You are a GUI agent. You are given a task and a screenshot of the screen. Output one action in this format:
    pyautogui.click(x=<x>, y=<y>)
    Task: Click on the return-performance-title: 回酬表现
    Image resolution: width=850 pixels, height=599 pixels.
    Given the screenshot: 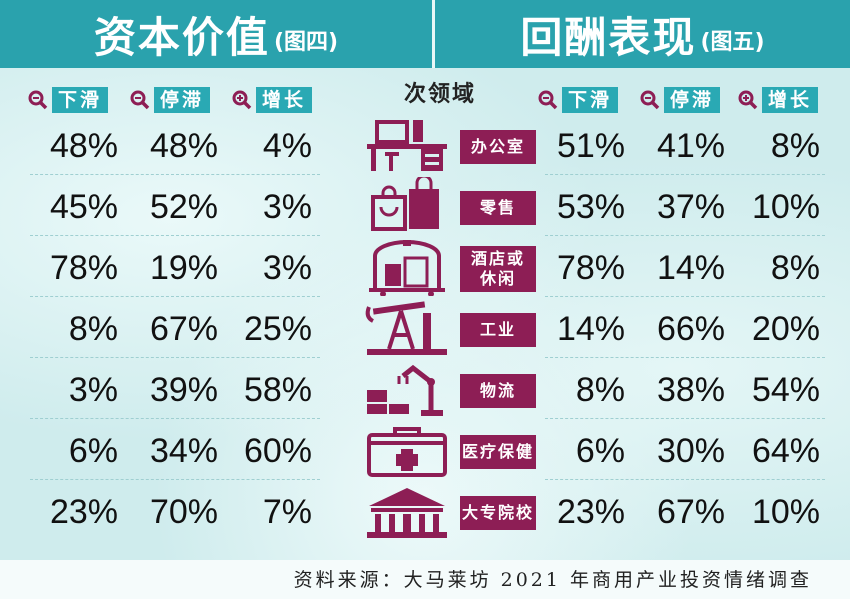 What is the action you would take?
    pyautogui.click(x=608, y=37)
    